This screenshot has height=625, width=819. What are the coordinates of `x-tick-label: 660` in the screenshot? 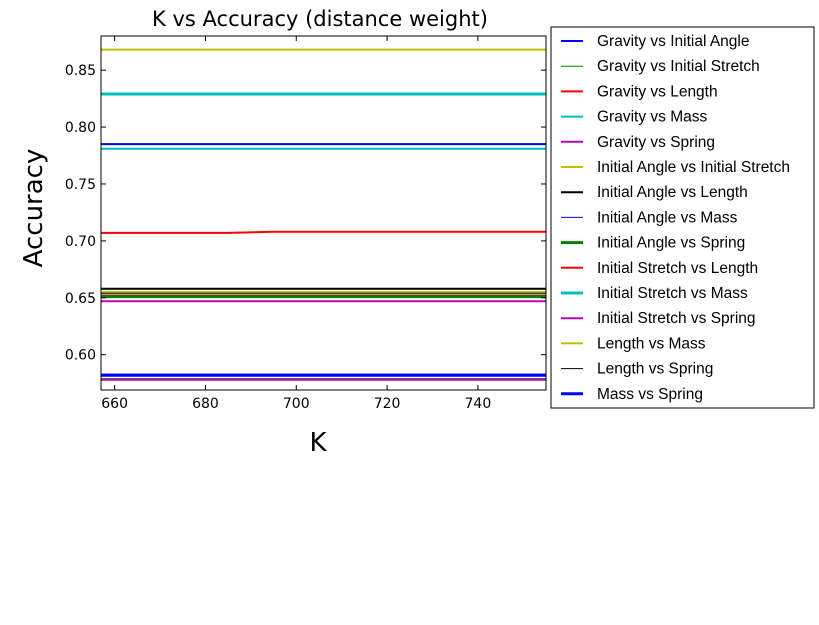 It's located at (114, 404).